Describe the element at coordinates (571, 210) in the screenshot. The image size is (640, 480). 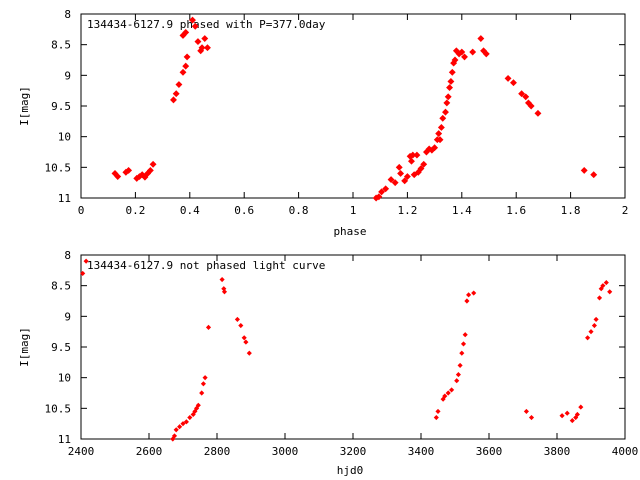
I see `x-tick-label: 1.8` at that location.